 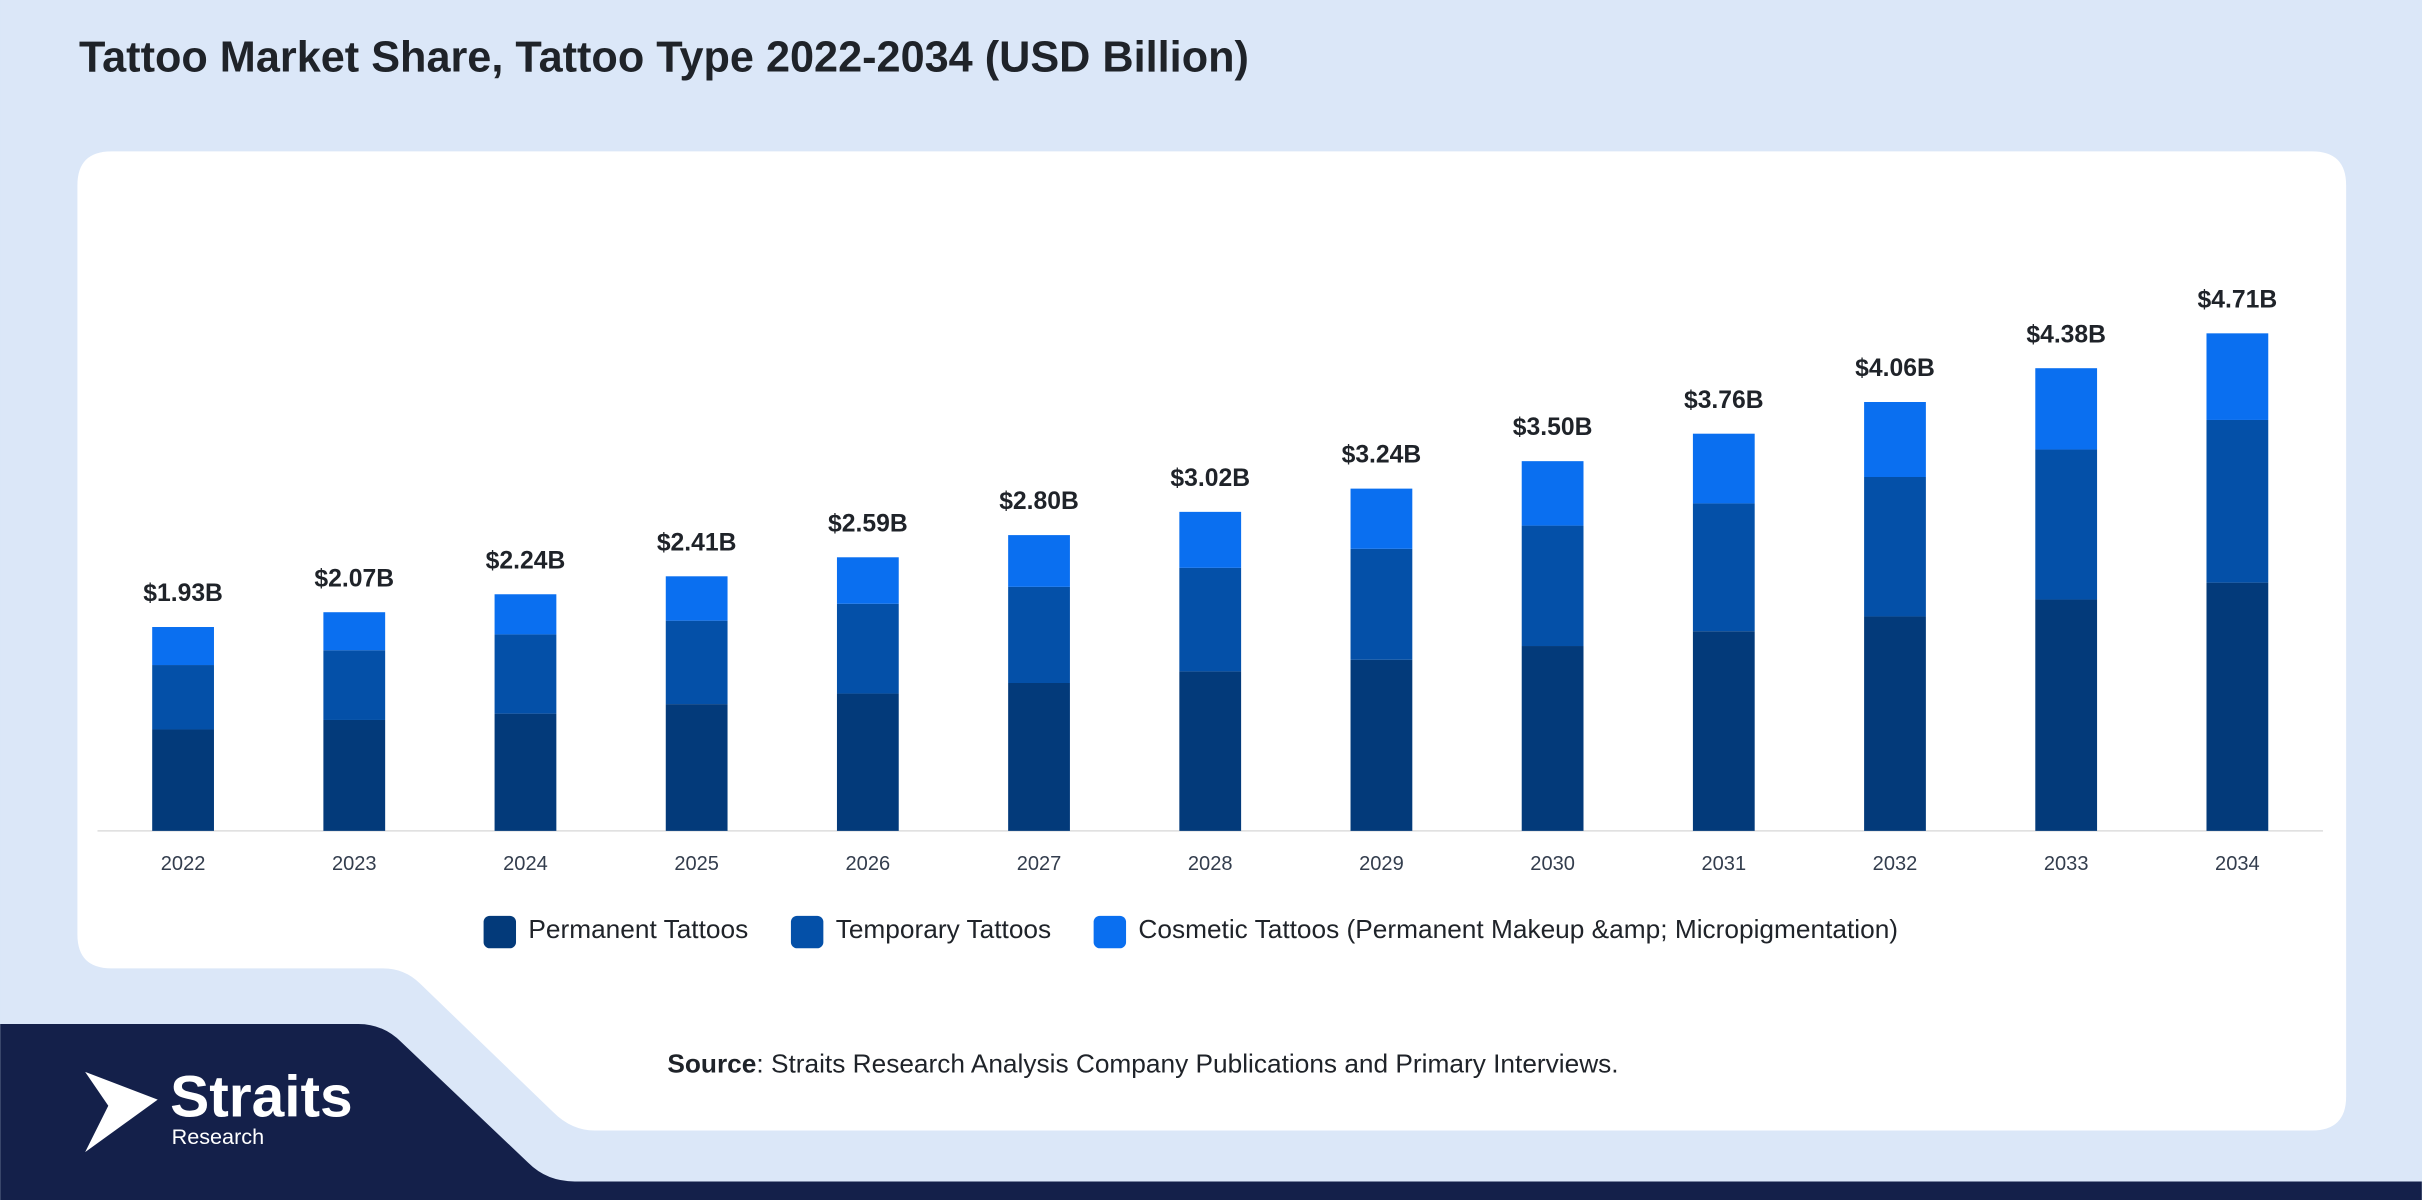 I want to click on x-tick-label: 2027, so click(x=1039, y=864).